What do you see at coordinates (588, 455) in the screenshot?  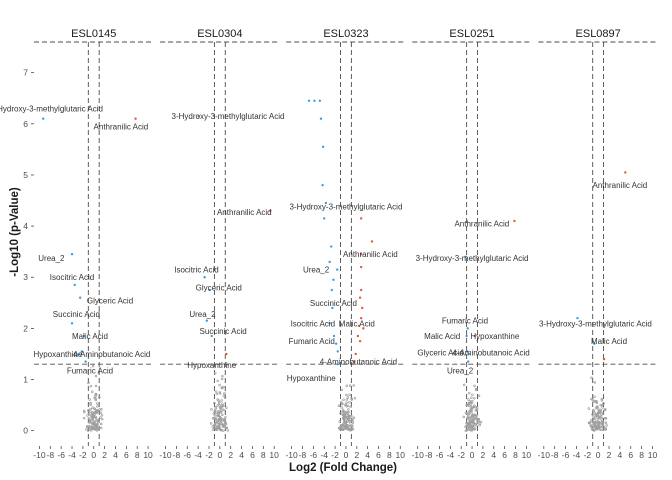 I see `x-tick-label: -2` at bounding box center [588, 455].